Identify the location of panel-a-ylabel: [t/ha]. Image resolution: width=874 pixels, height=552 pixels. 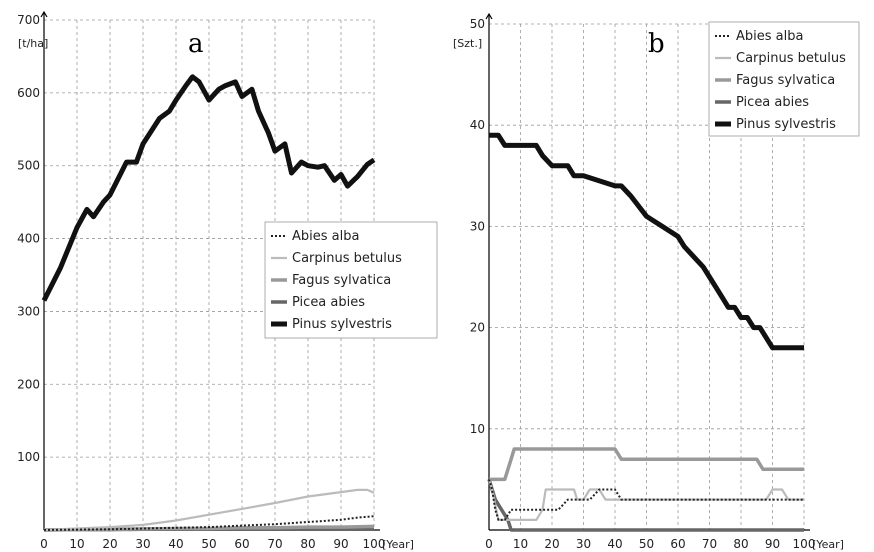
(33, 43).